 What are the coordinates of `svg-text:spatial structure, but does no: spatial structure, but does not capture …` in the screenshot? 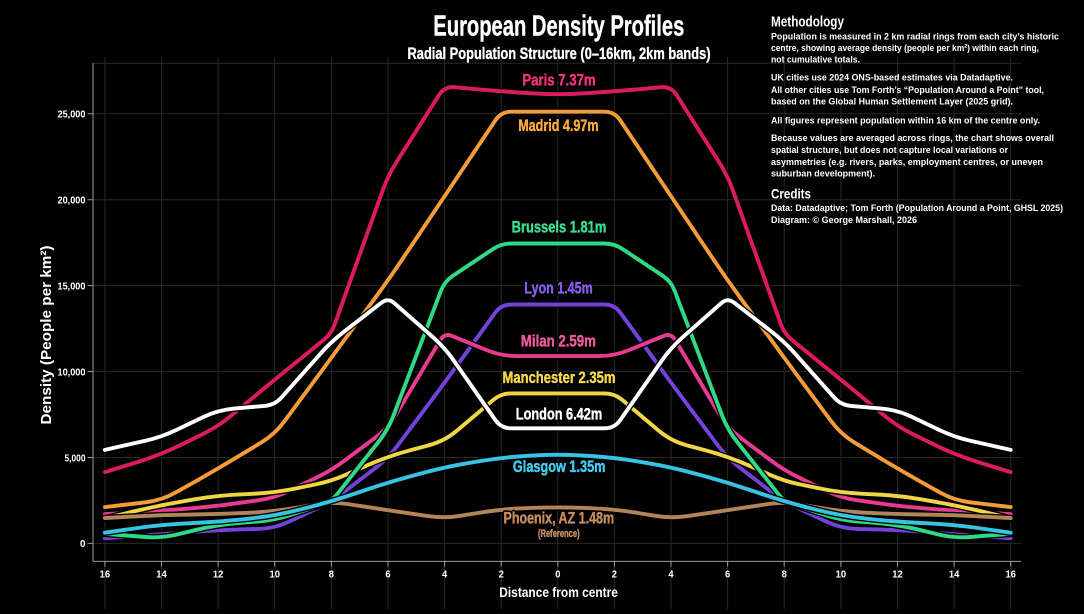 It's located at (889, 150).